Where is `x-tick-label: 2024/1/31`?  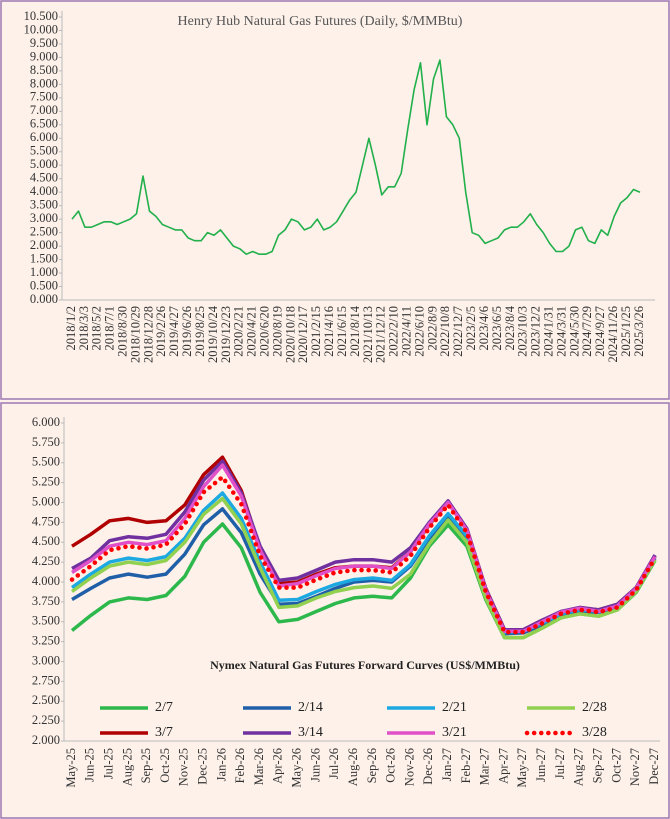 x-tick-label: 2024/1/31 is located at coordinates (549, 331).